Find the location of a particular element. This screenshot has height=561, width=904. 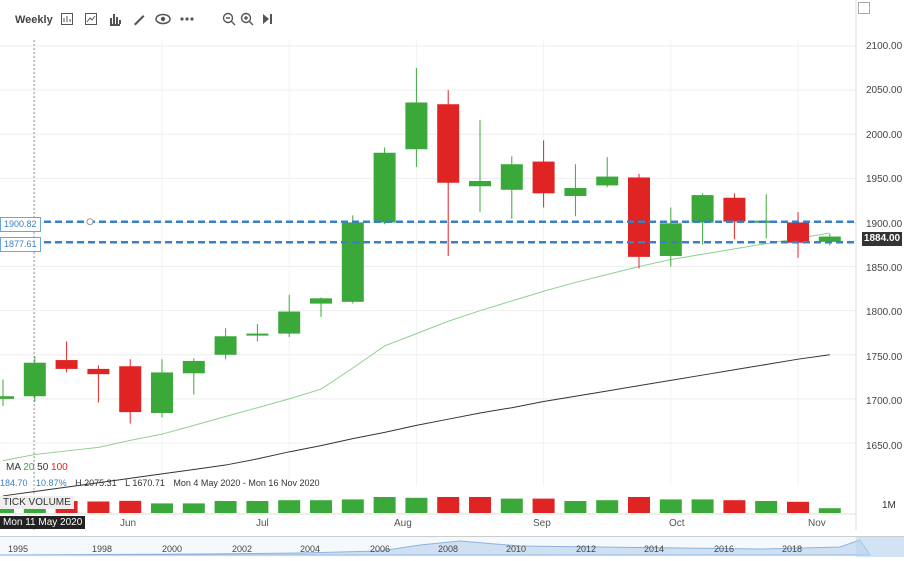

current-price-badge: 1884.00 is located at coordinates (882, 239).